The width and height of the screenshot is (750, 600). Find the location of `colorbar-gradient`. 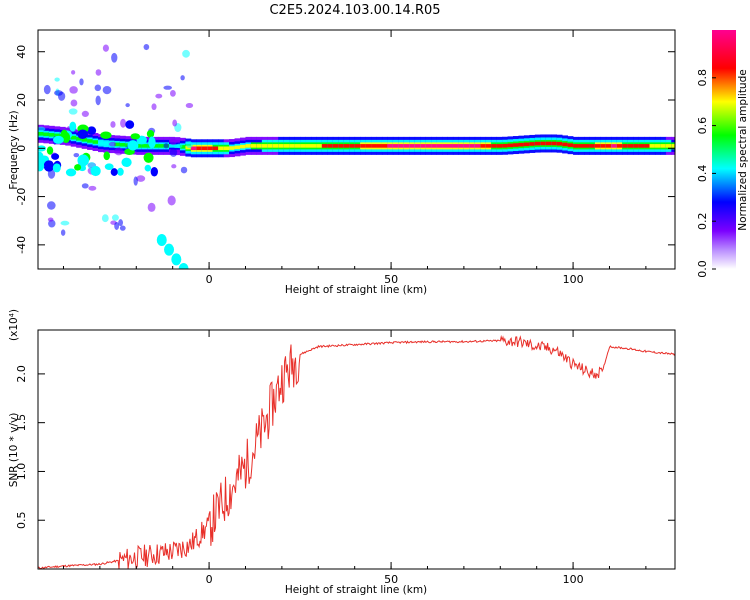

colorbar-gradient is located at coordinates (724, 149).